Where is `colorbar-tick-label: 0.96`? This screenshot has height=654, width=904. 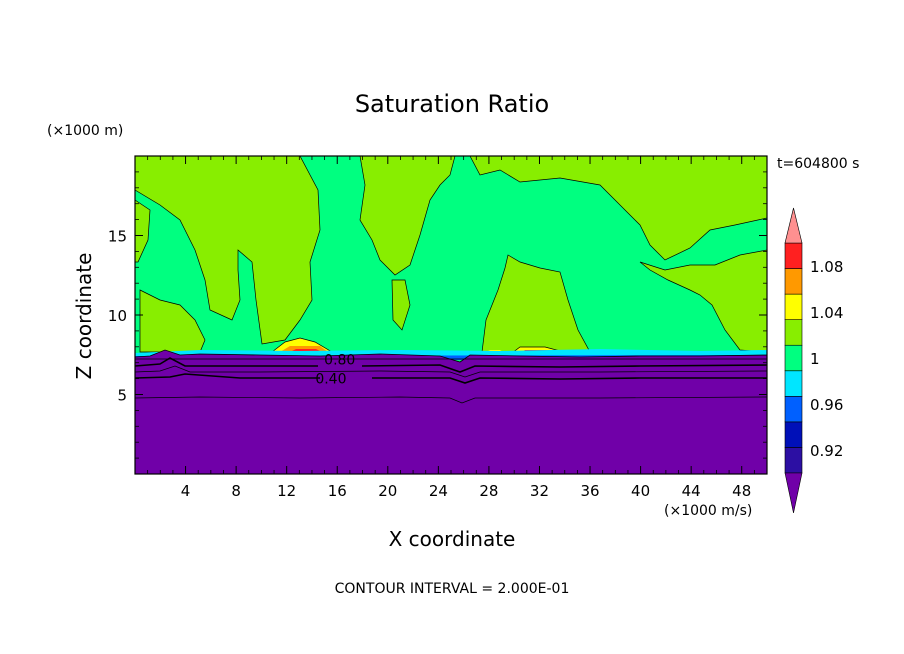
colorbar-tick-label: 0.96 is located at coordinates (826, 405).